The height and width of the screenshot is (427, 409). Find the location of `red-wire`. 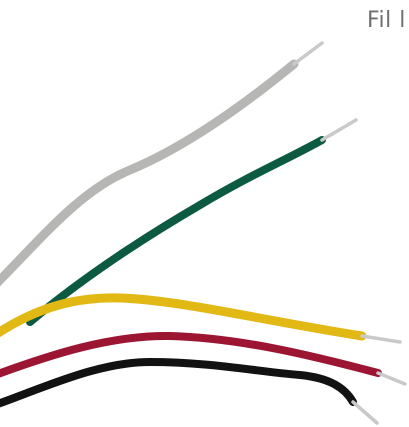

red-wire is located at coordinates (203, 358).